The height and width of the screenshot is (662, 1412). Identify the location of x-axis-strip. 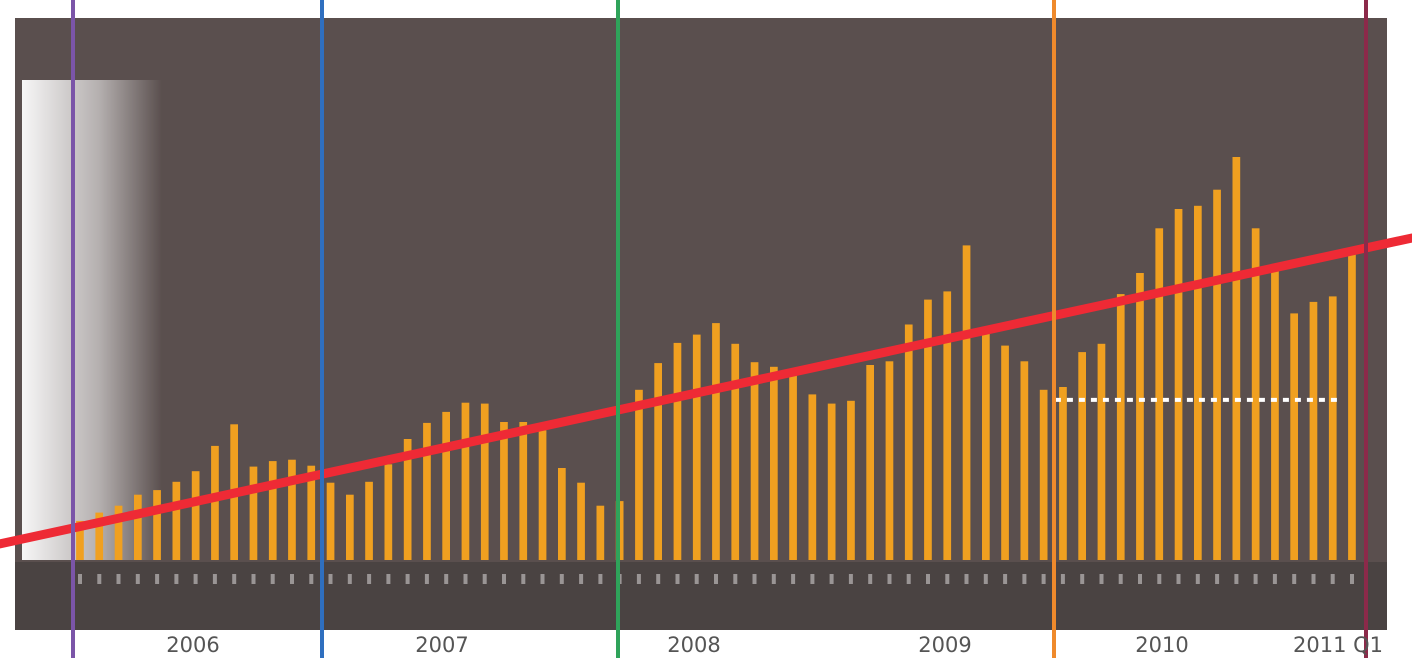
(701, 596).